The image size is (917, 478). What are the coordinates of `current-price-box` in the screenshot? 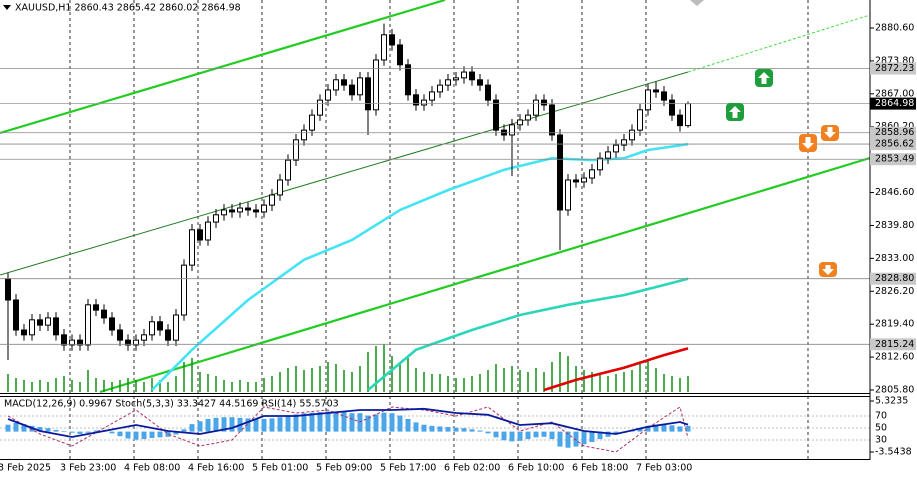 It's located at (893, 103).